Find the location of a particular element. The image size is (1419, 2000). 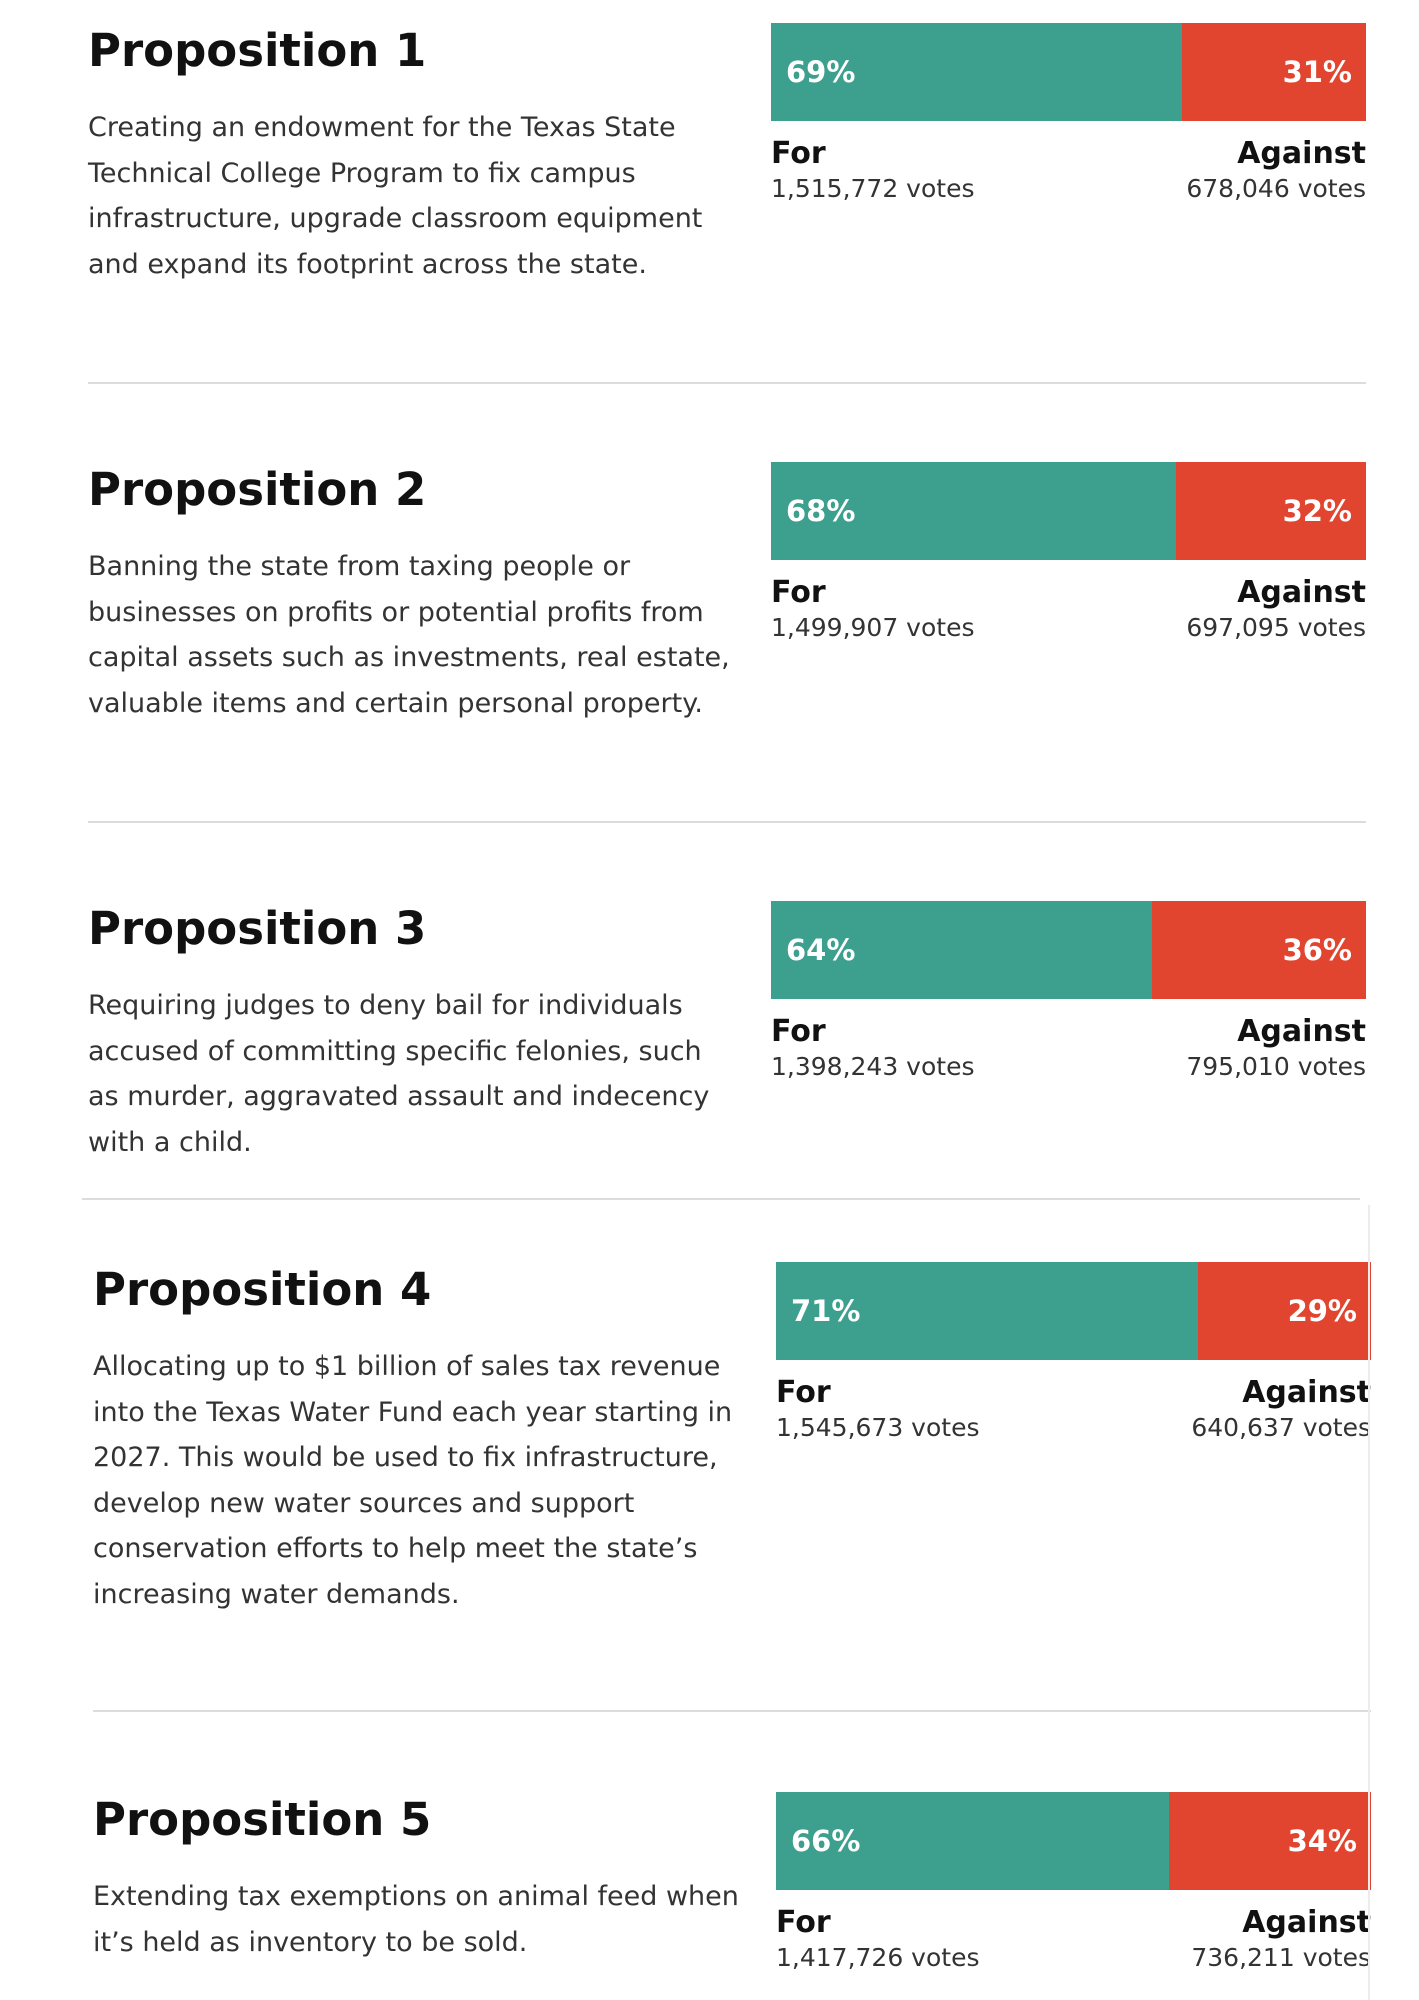

for-summary: For 1,499,907 votes is located at coordinates (872, 609).